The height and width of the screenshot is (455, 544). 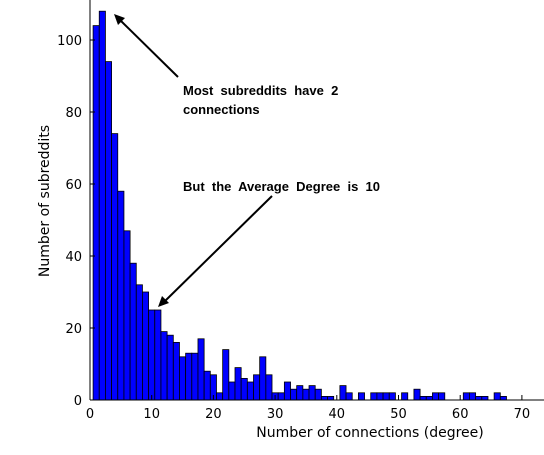 I want to click on x-tick-label: 30, so click(x=275, y=414).